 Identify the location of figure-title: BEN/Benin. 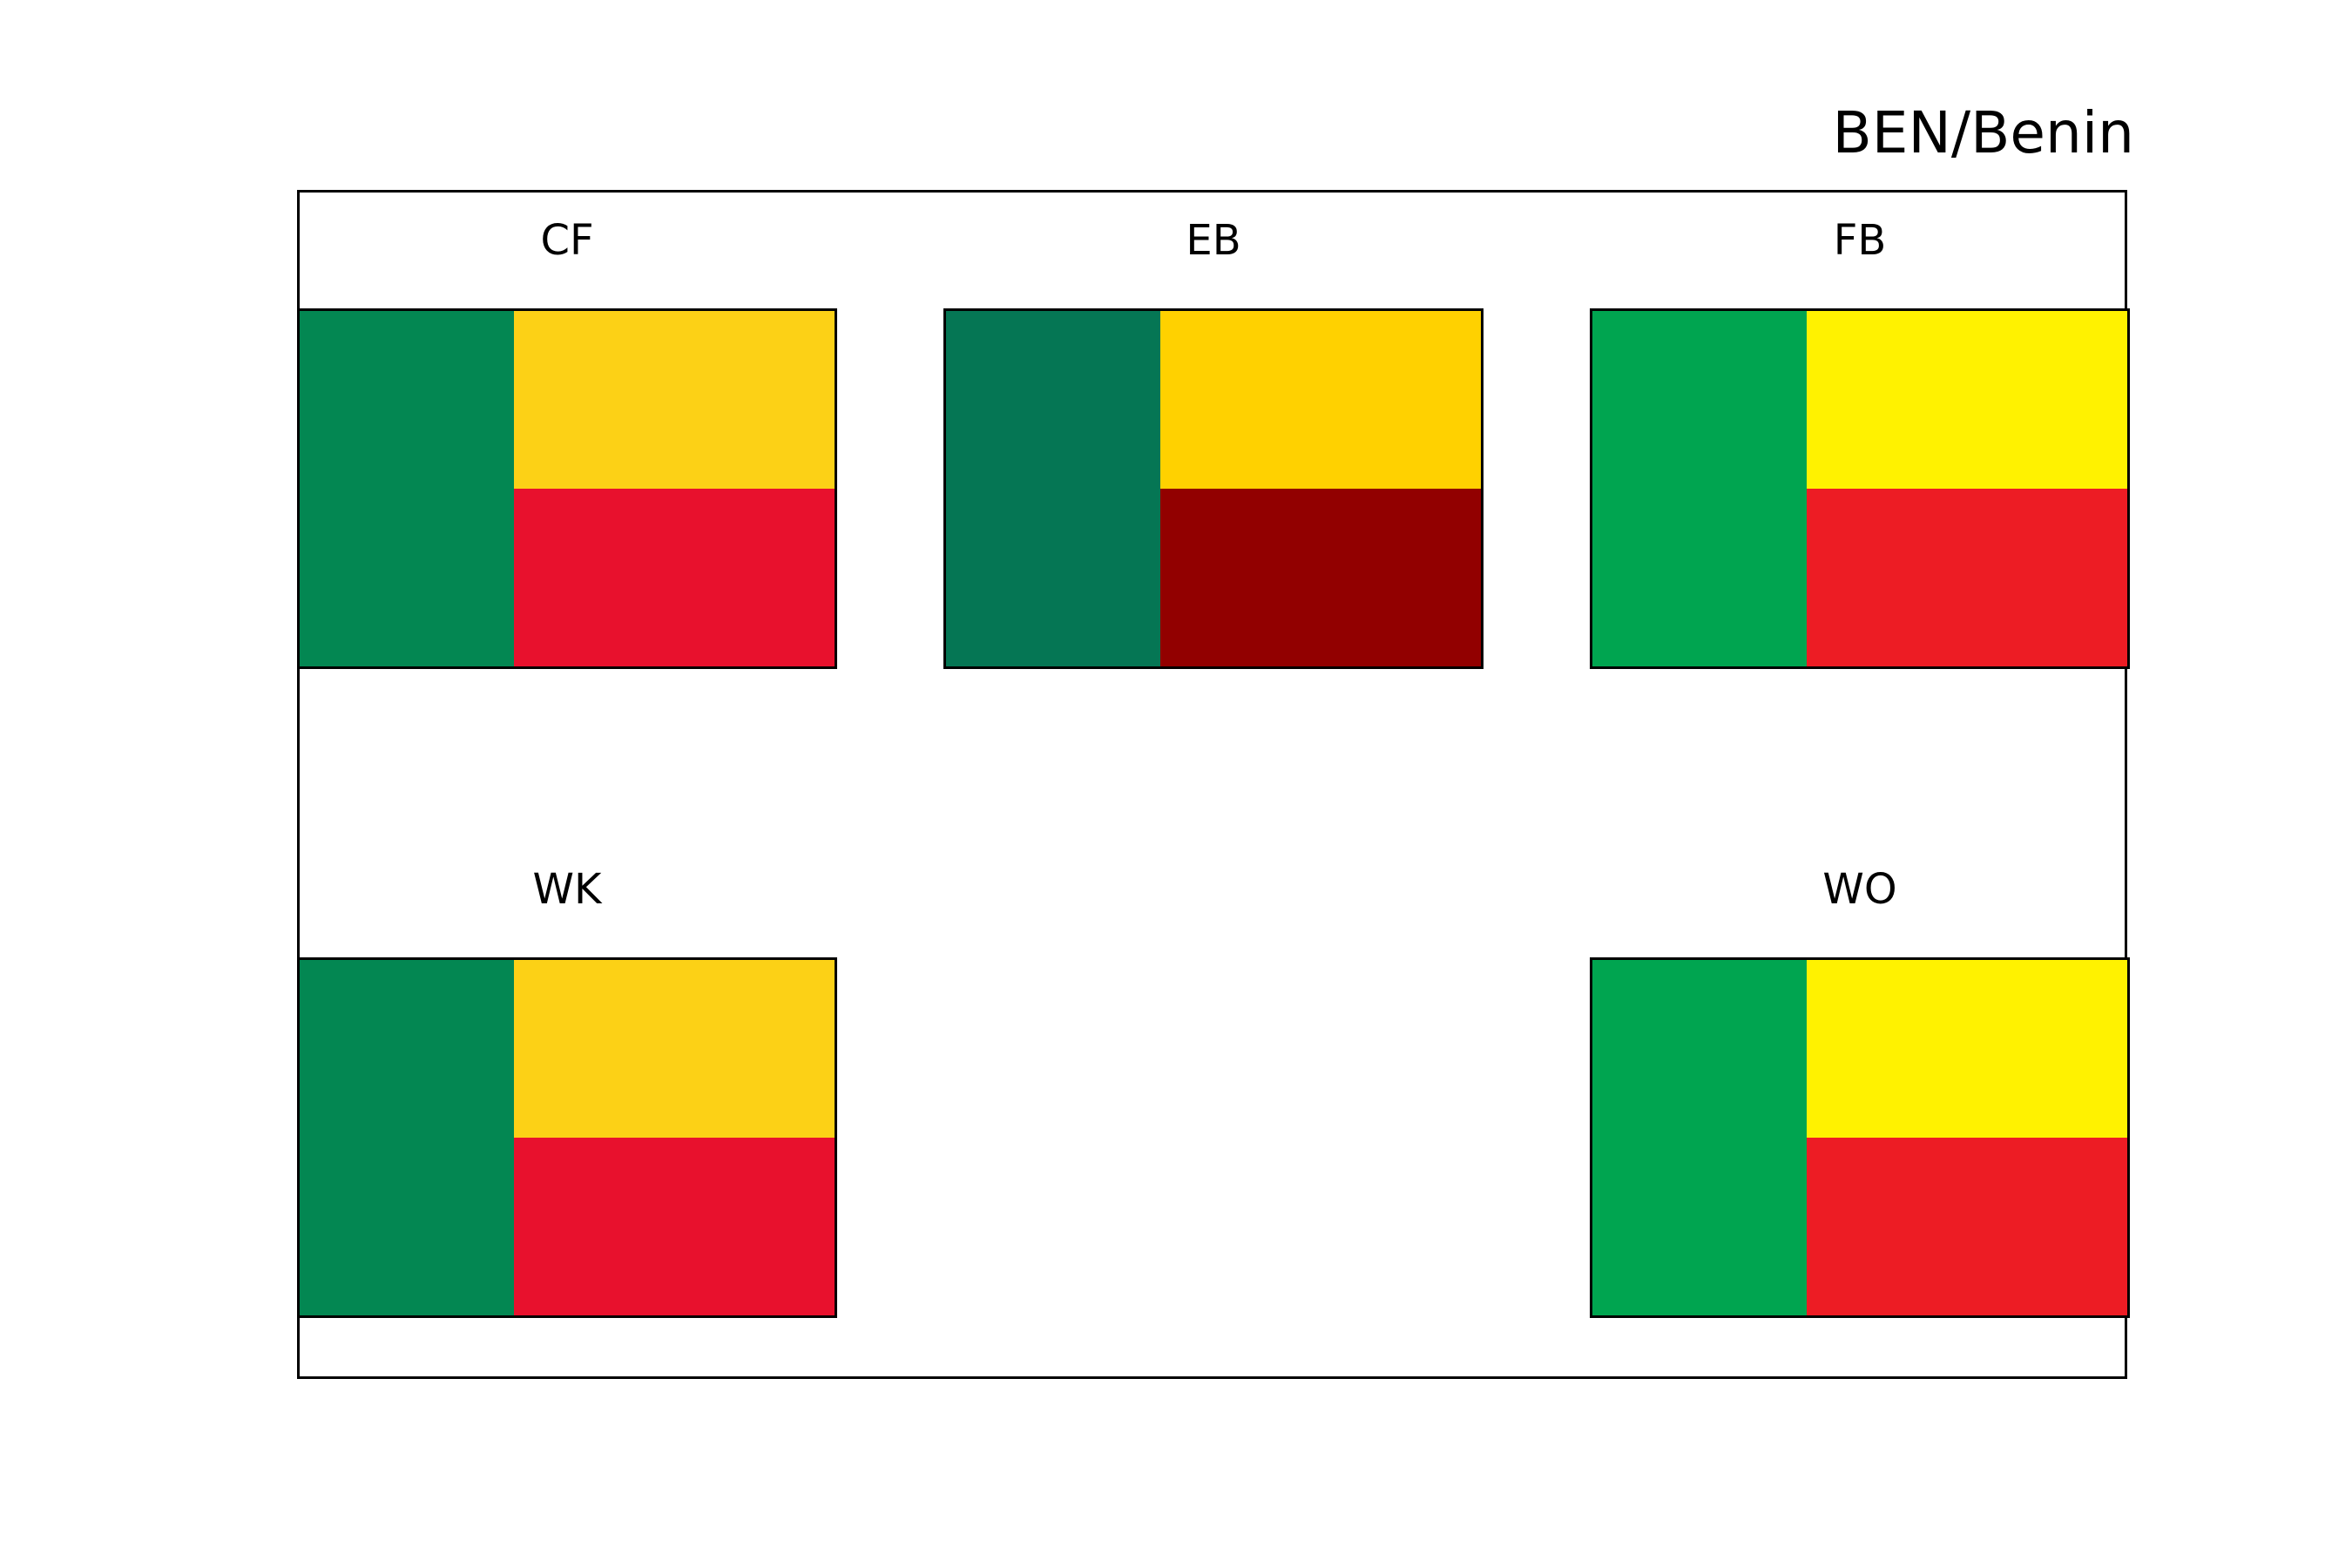
(1983, 132).